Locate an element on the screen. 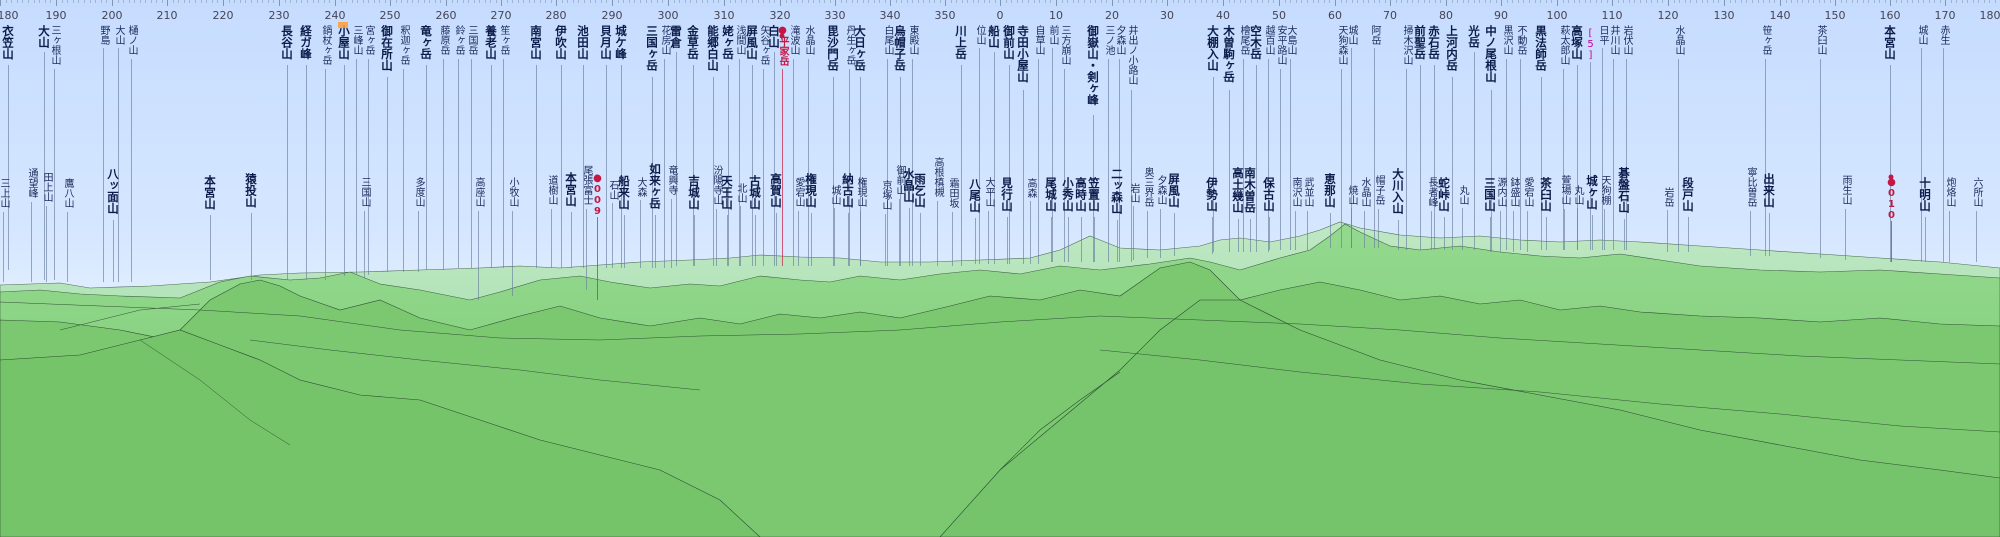 This screenshot has height=537, width=2000. peak-label: 船来山 is located at coordinates (624, 192).